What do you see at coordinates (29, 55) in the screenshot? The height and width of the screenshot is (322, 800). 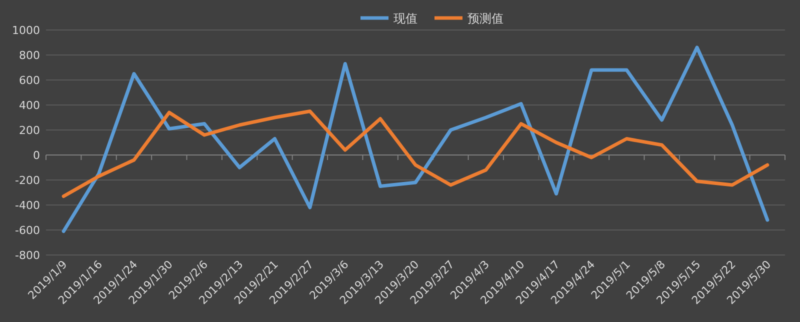 I see `y-tick-label: 800` at bounding box center [29, 55].